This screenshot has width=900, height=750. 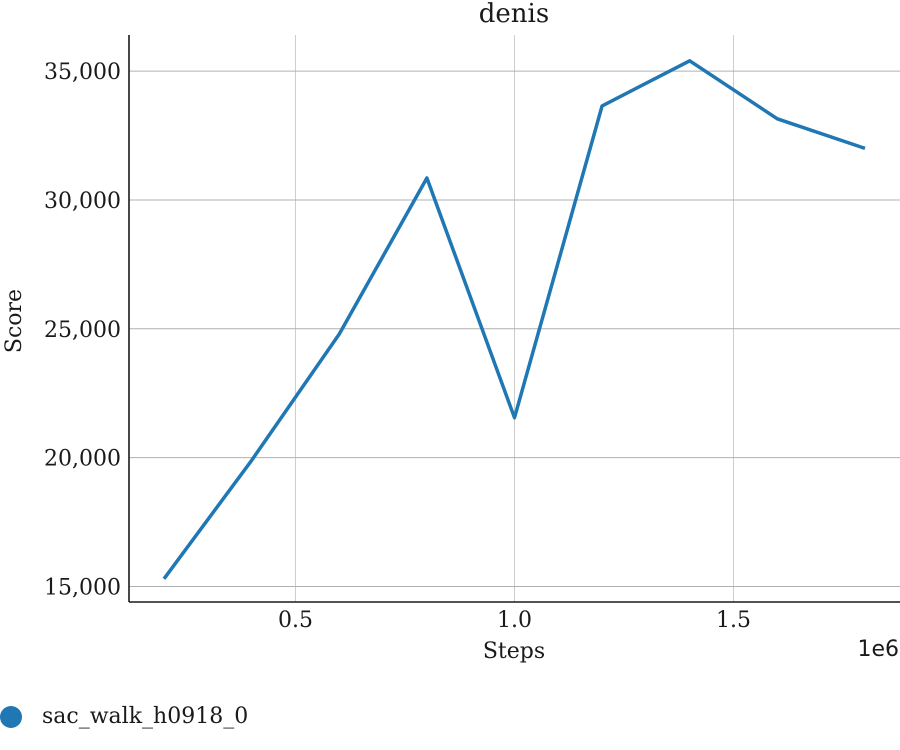 I want to click on x-tick-label: 1.5, so click(x=733, y=620).